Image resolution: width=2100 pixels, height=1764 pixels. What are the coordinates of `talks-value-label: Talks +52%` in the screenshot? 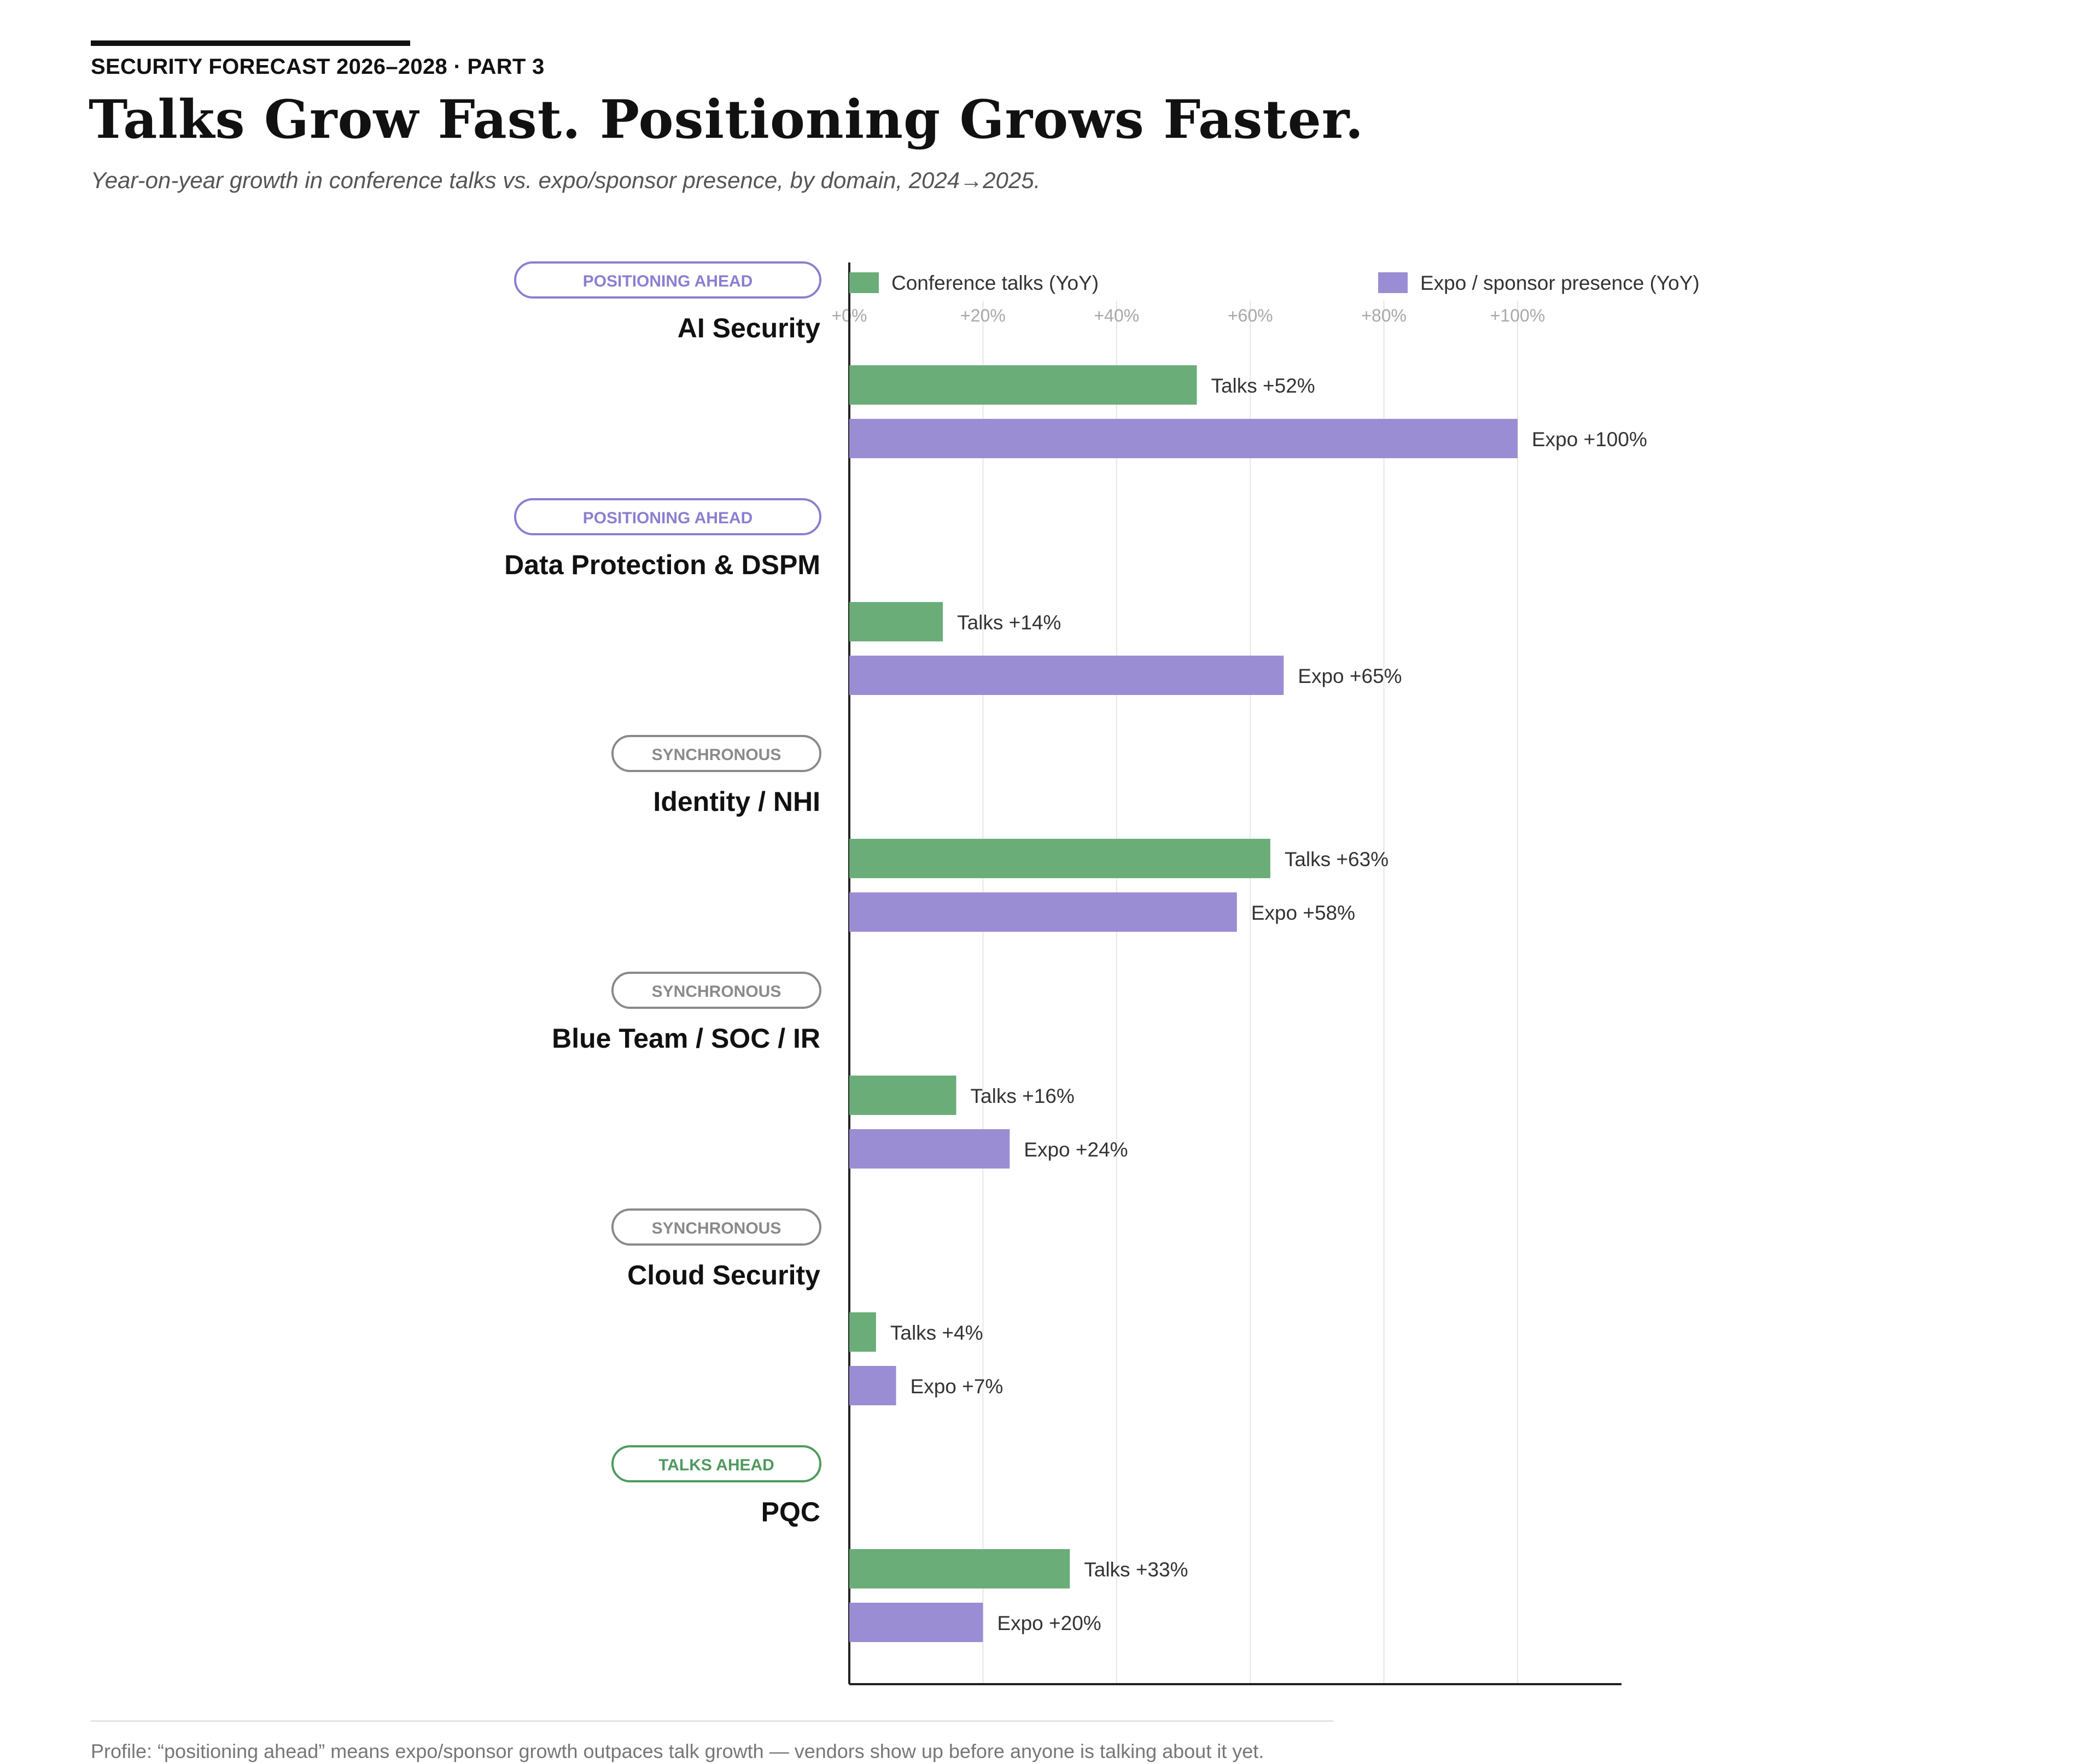 It's located at (1263, 386).